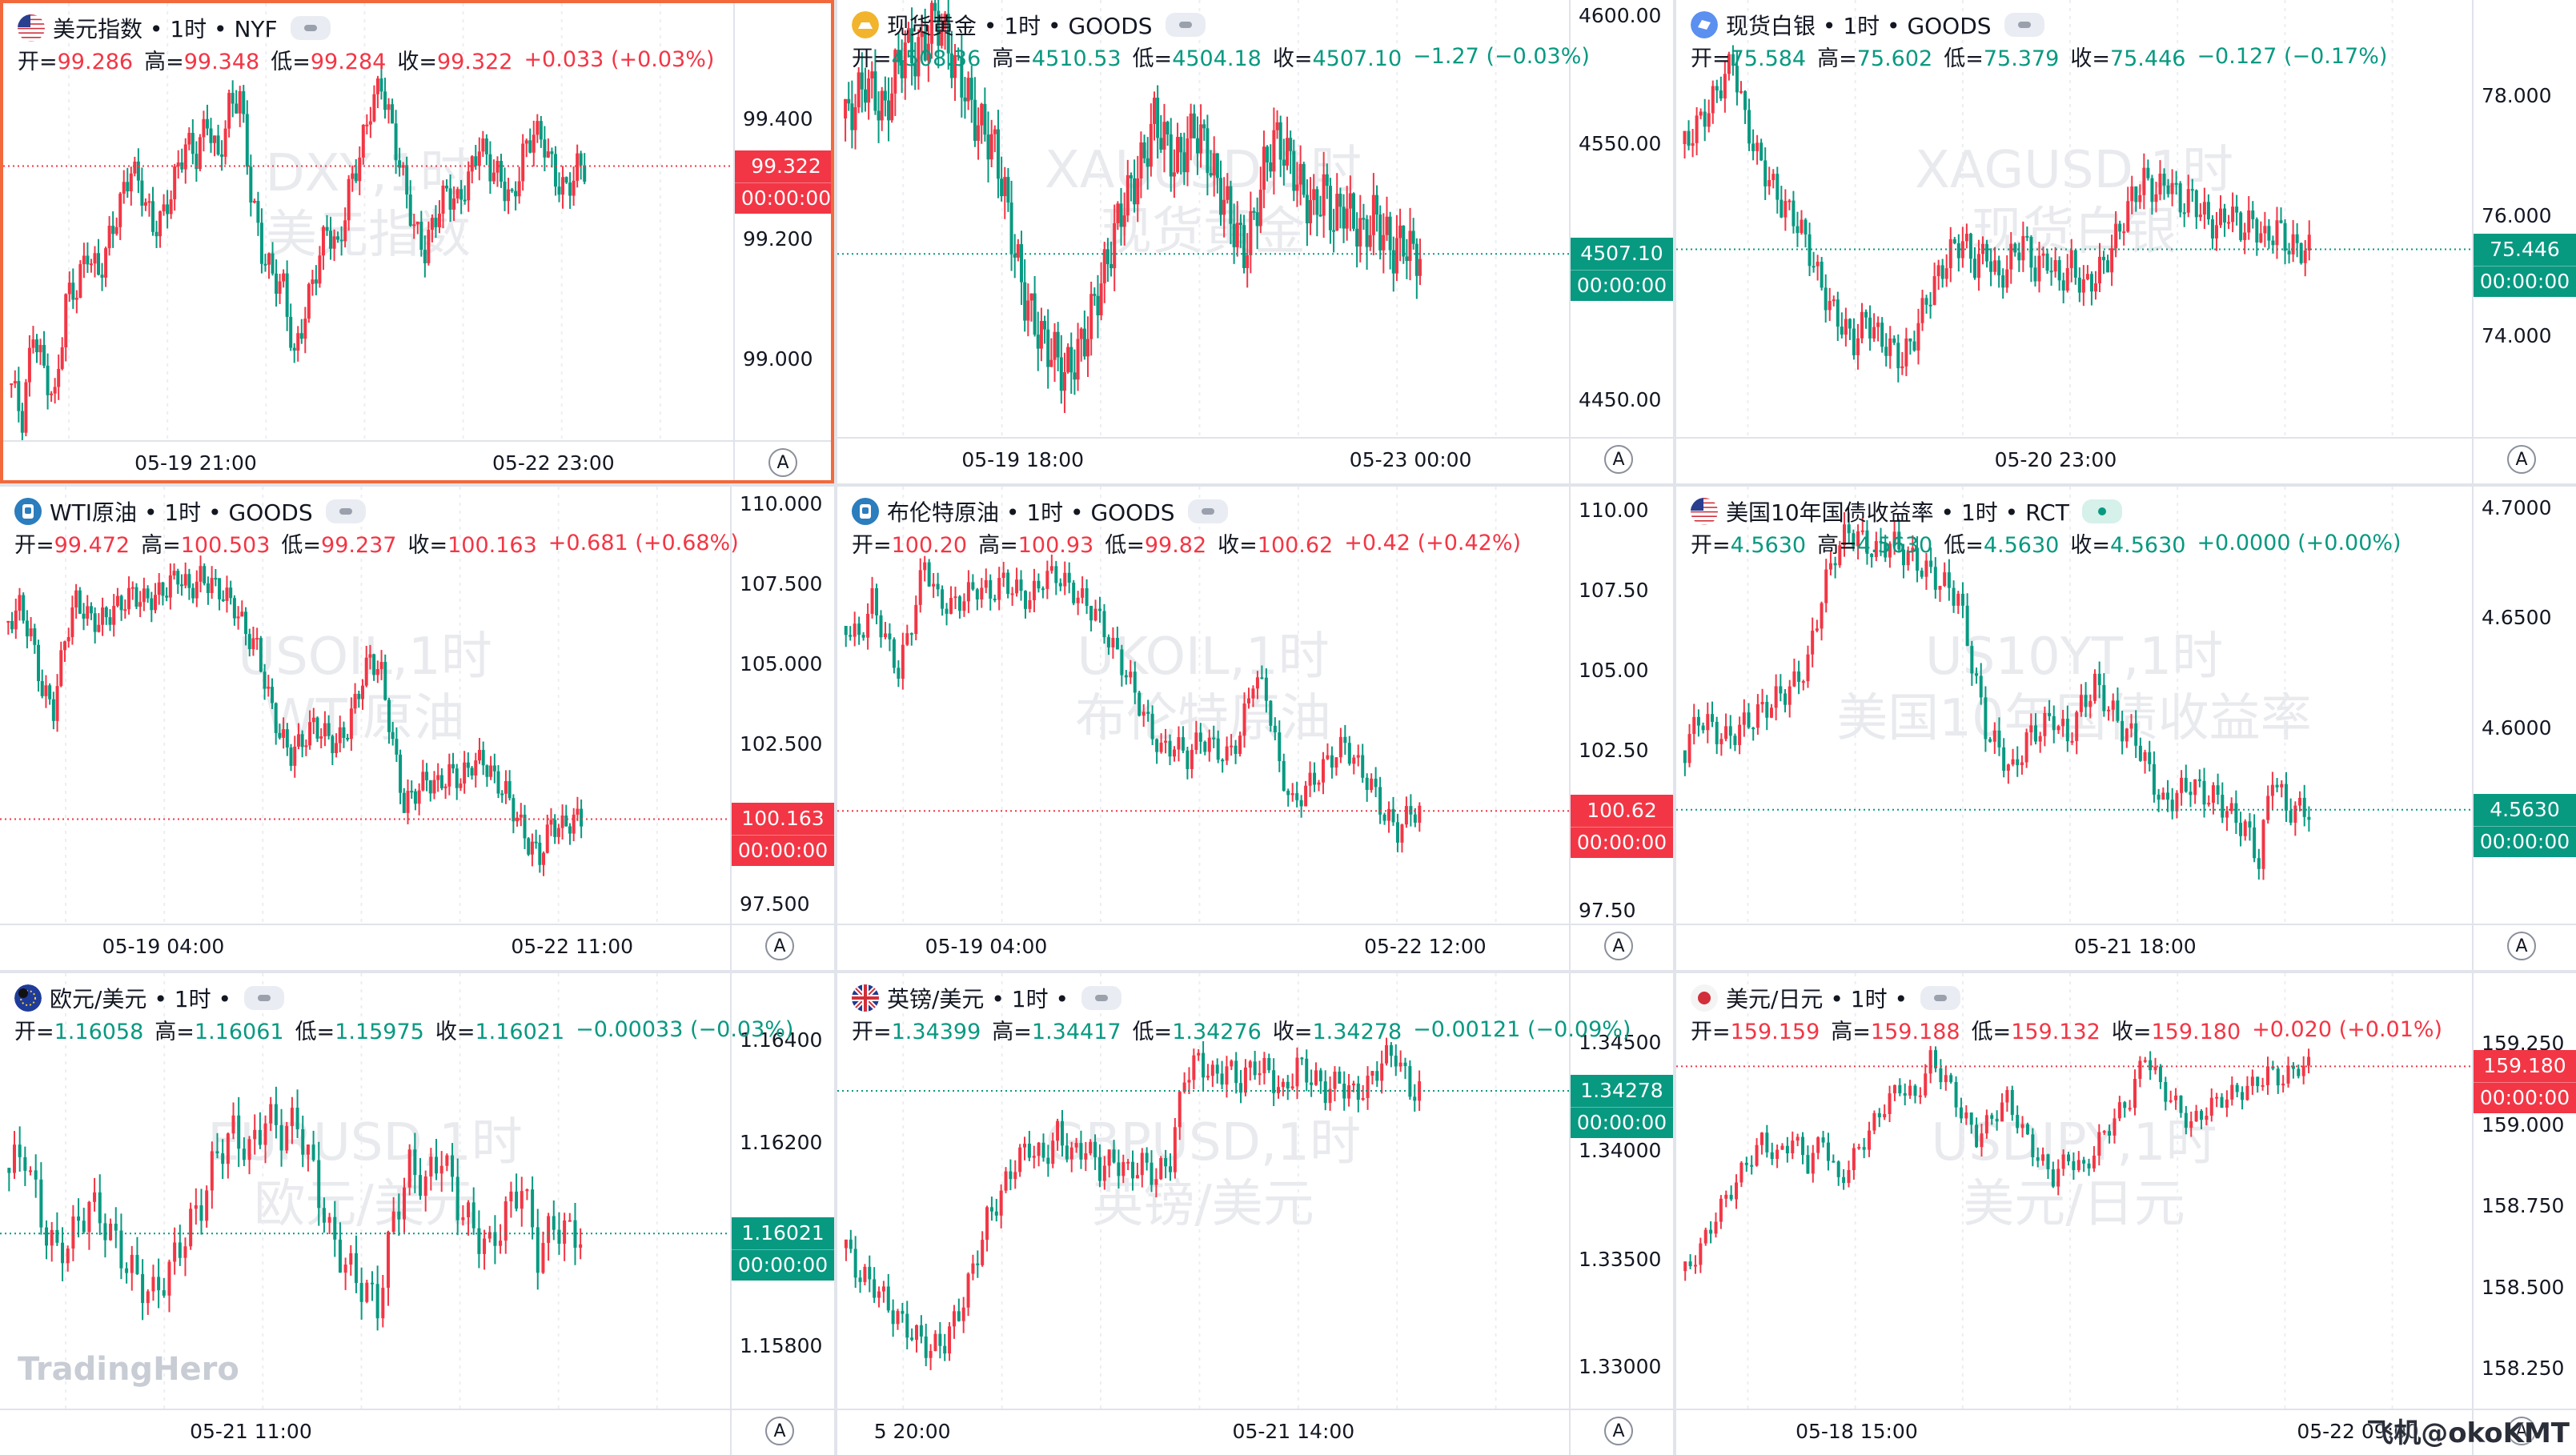  Describe the element at coordinates (1020, 26) in the screenshot. I see `symbol-title: 现货黄金 • 1时 • GOODS` at that location.